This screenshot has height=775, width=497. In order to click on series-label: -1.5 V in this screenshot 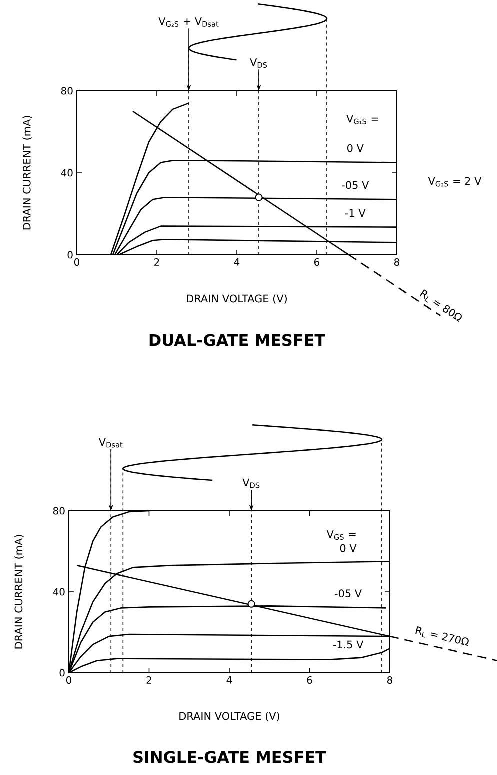, I will do `click(348, 644)`.